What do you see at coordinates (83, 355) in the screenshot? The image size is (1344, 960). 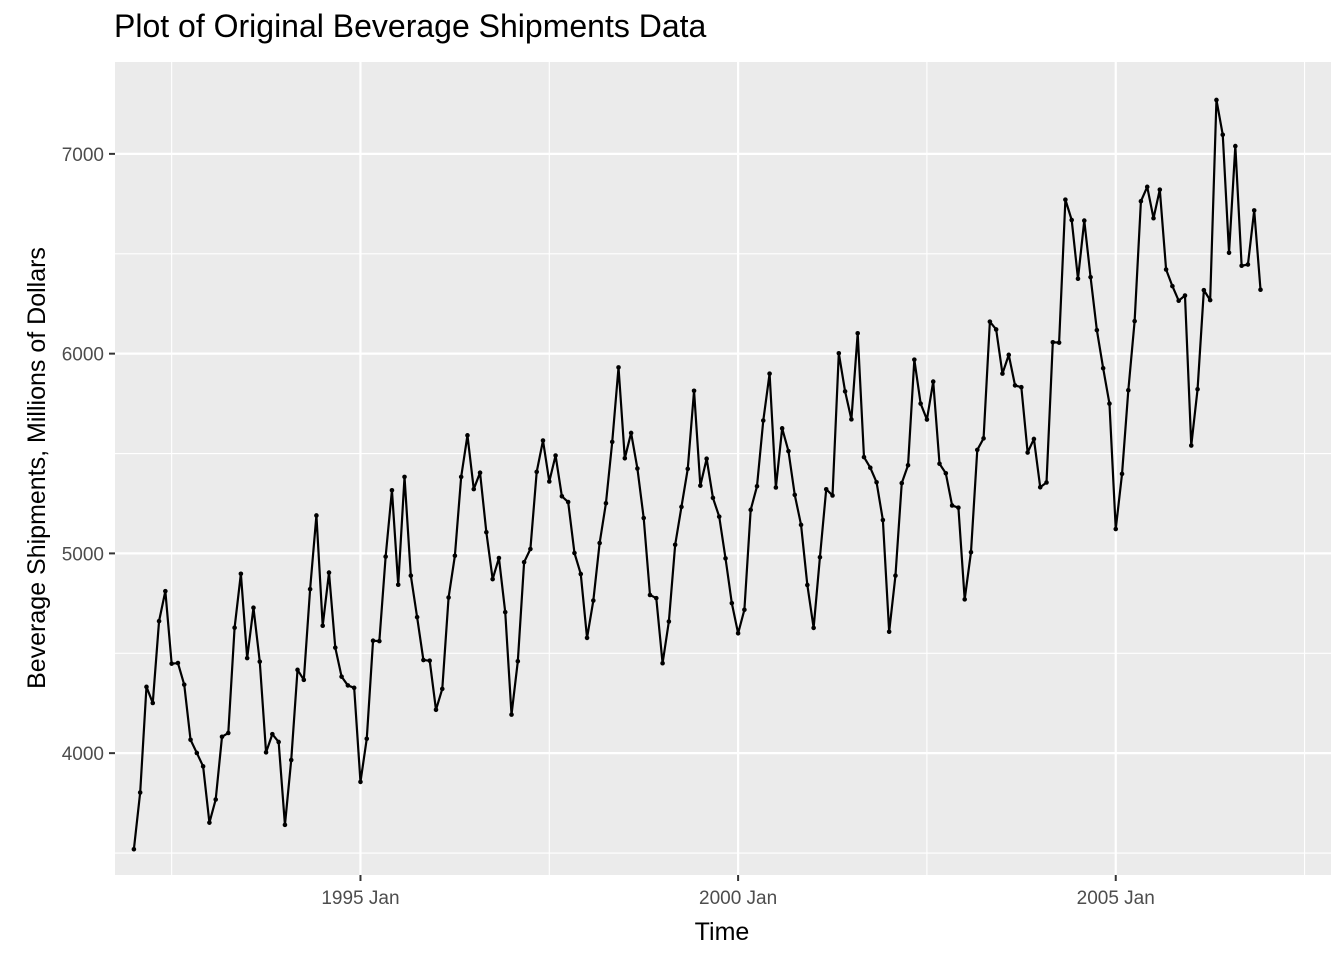 I see `y-tick-label: 6000` at bounding box center [83, 355].